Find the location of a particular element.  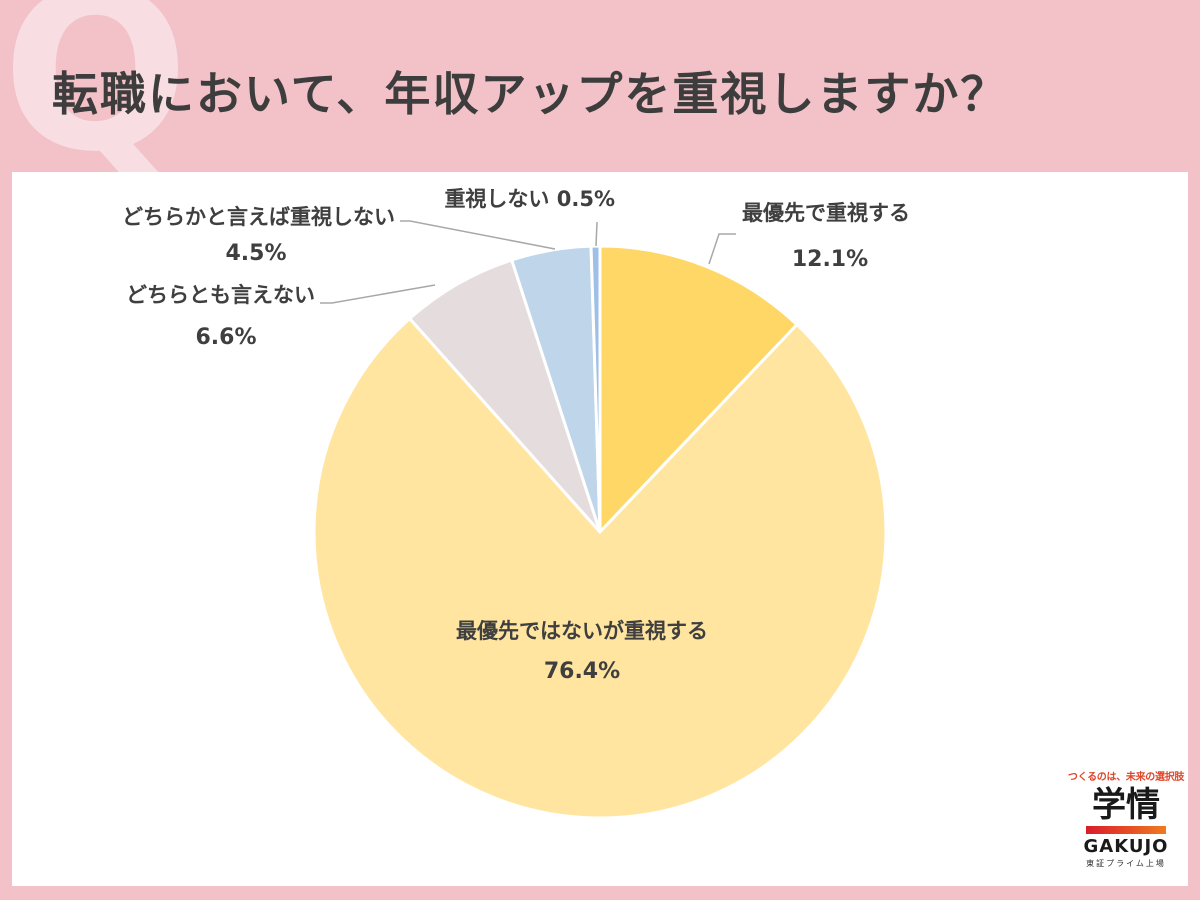

slice-value-4: 4.5% is located at coordinates (255, 253).